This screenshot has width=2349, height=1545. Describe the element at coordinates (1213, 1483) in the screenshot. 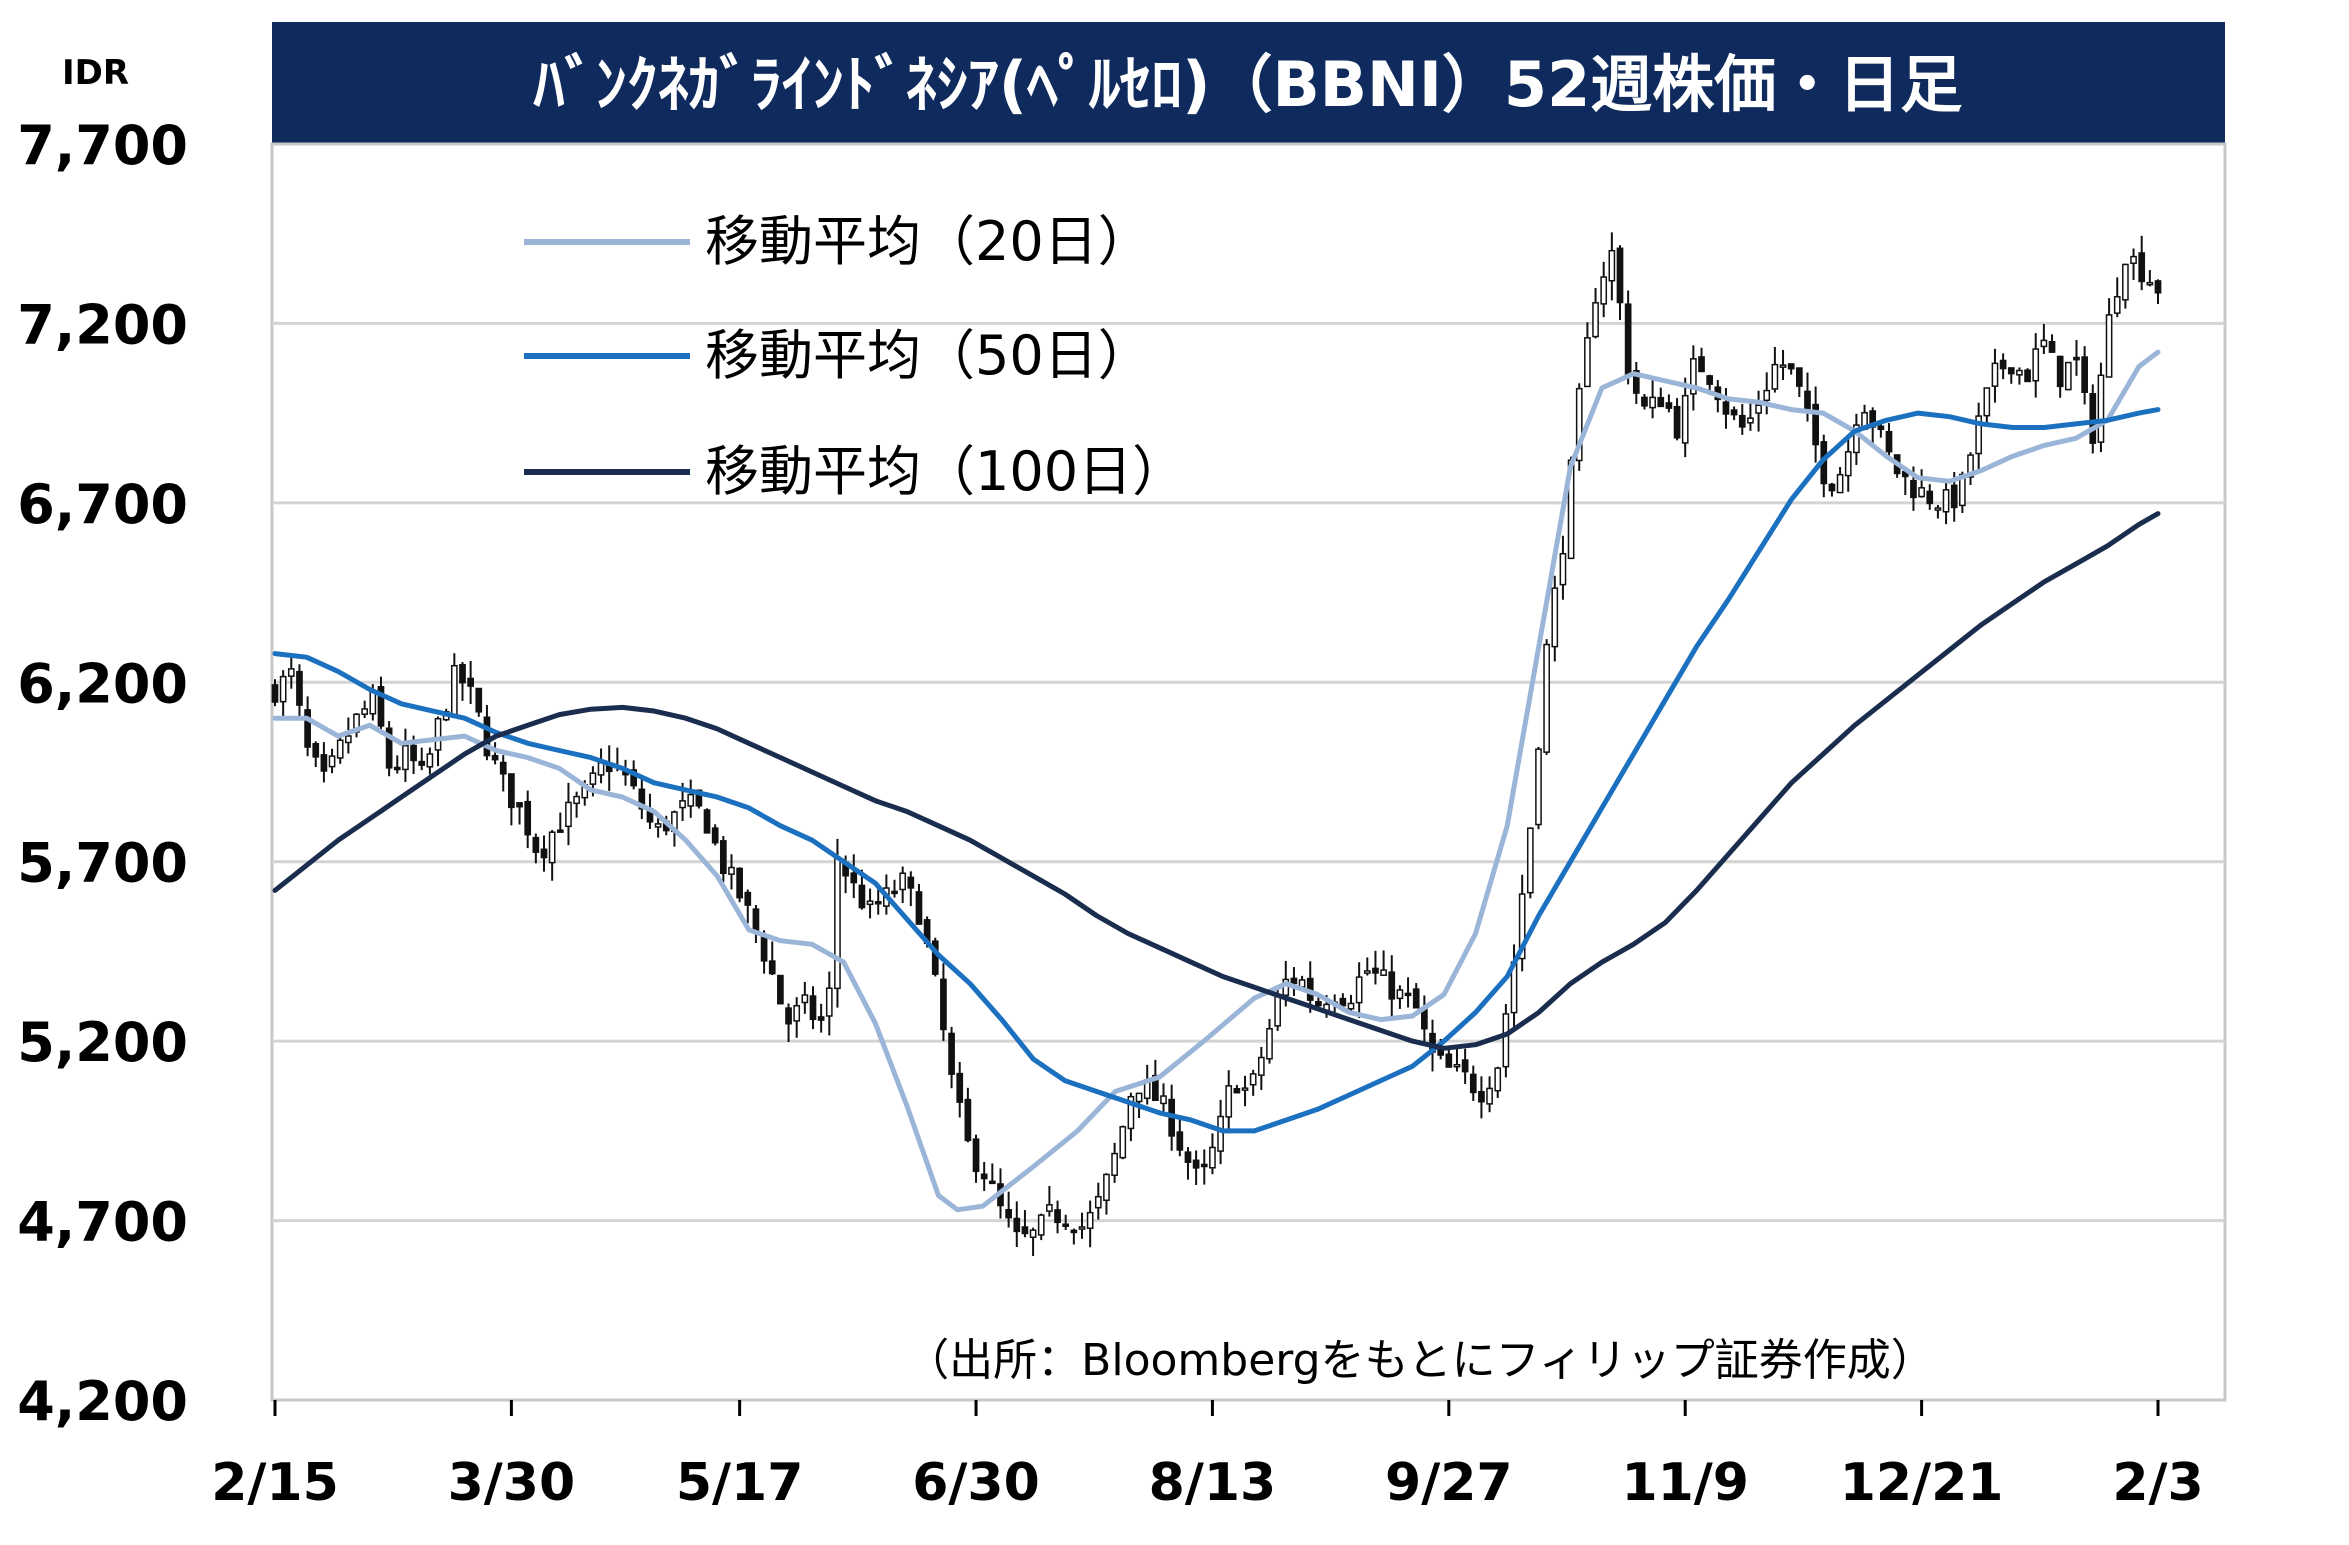

I see `x-tick-label: 8/13` at that location.